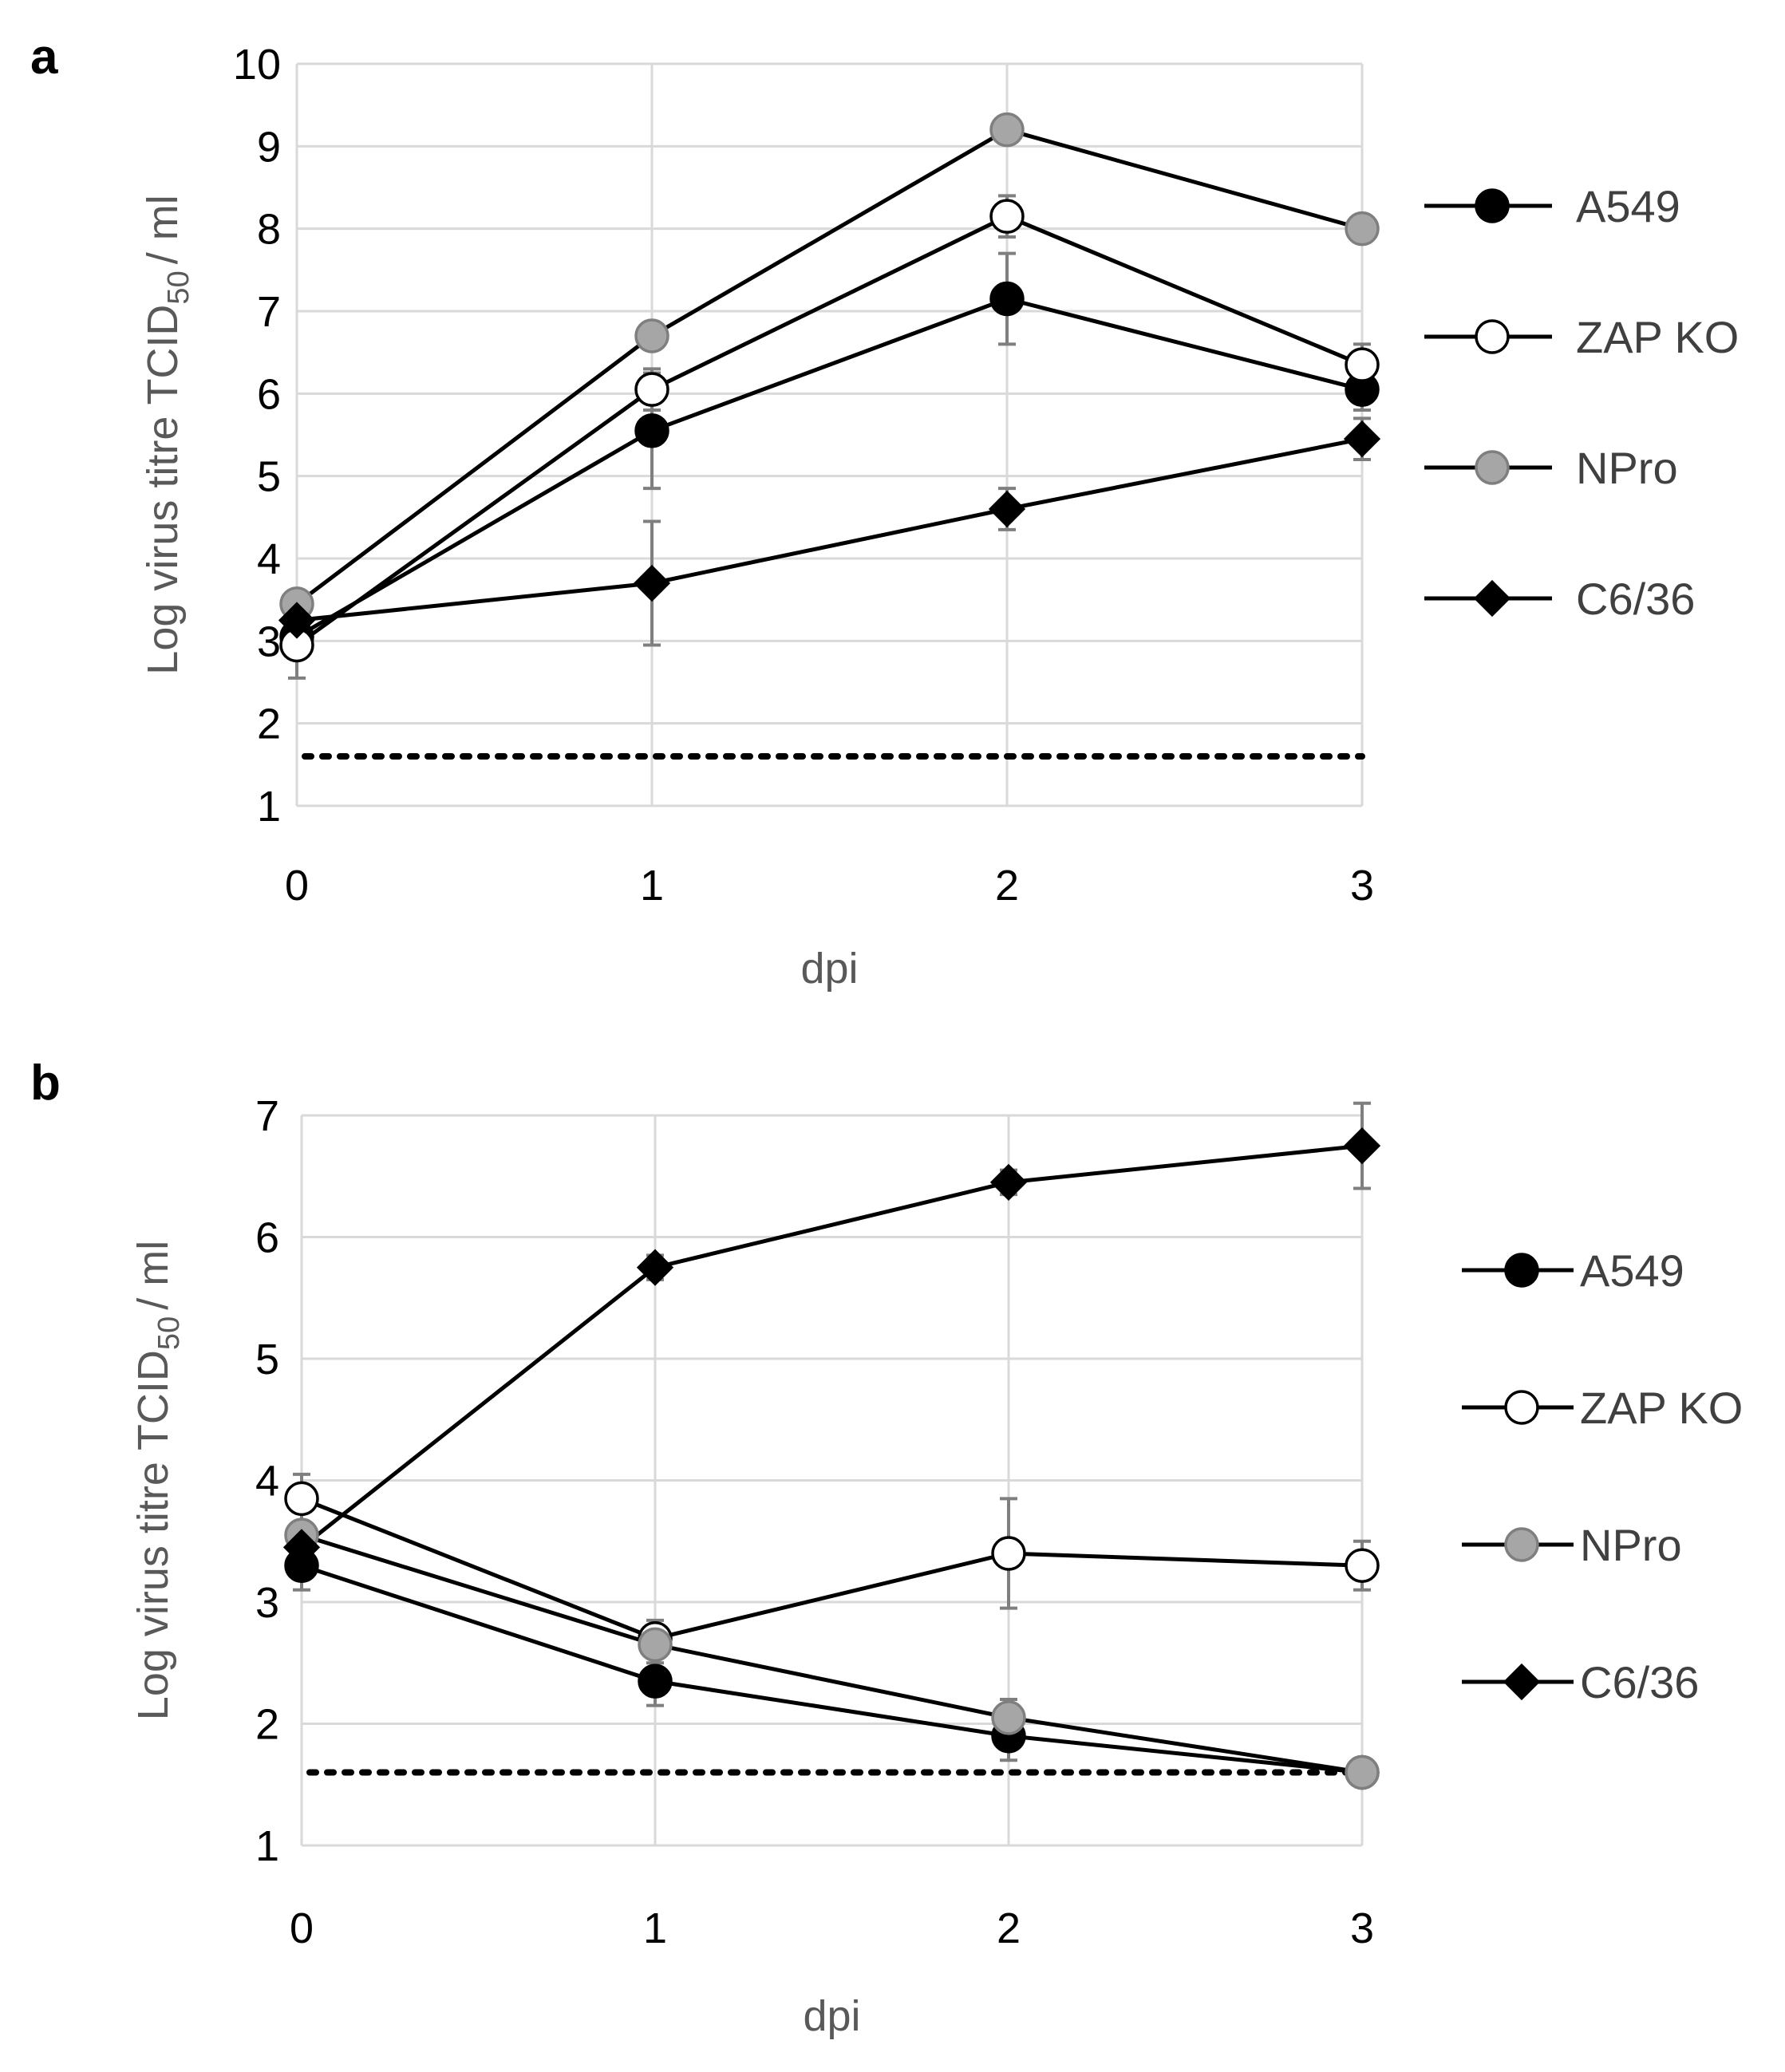 Image resolution: width=1785 pixels, height=2072 pixels. Describe the element at coordinates (157, 1480) in the screenshot. I see `y-axis-title: Log virus titre TCID50 / ml` at that location.